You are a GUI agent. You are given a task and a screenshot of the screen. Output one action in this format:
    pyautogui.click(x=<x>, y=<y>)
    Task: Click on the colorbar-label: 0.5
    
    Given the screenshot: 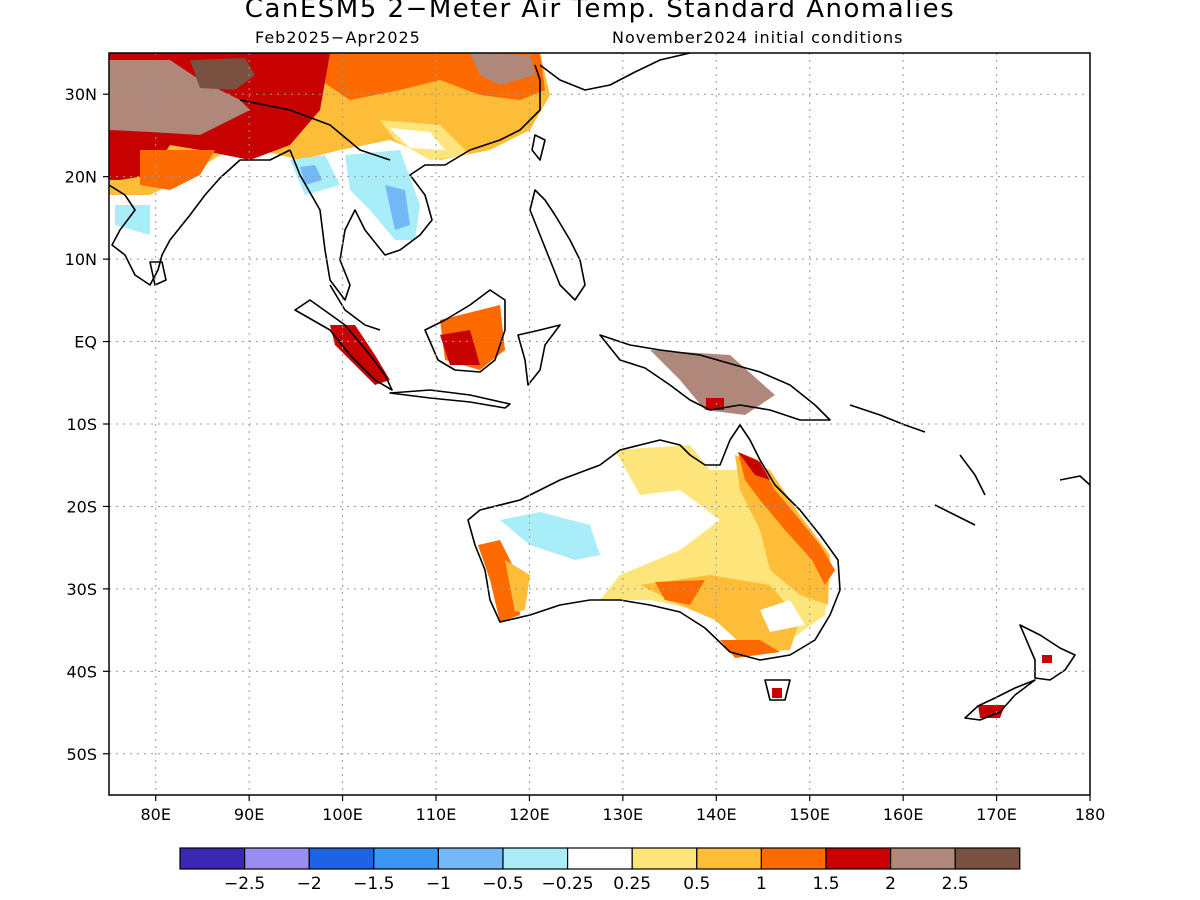 What is the action you would take?
    pyautogui.click(x=696, y=884)
    